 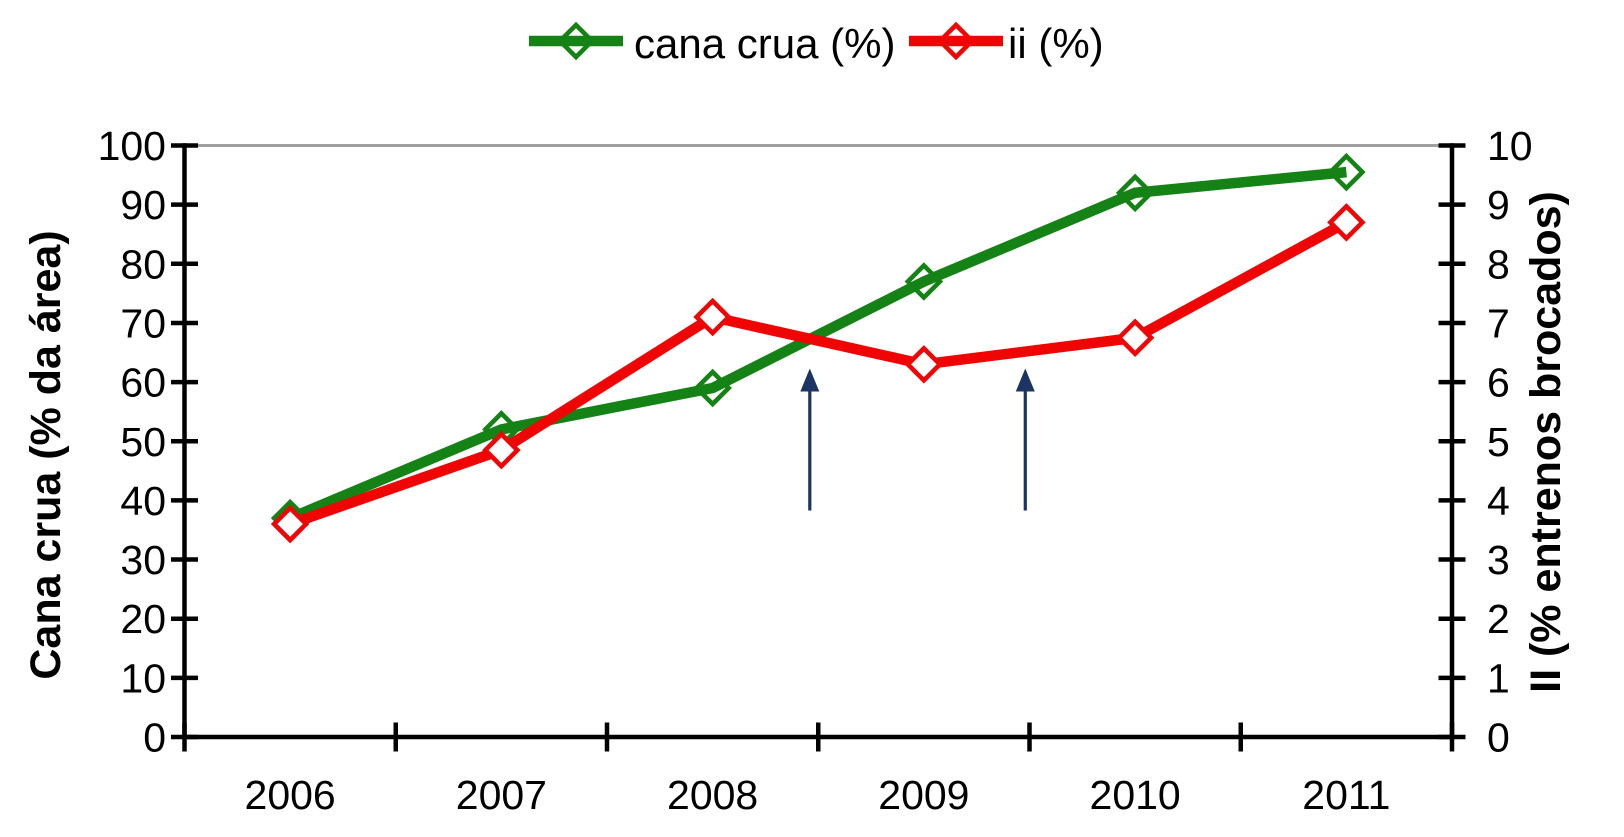 What do you see at coordinates (143, 678) in the screenshot?
I see `left-axis-tick-label: 10` at bounding box center [143, 678].